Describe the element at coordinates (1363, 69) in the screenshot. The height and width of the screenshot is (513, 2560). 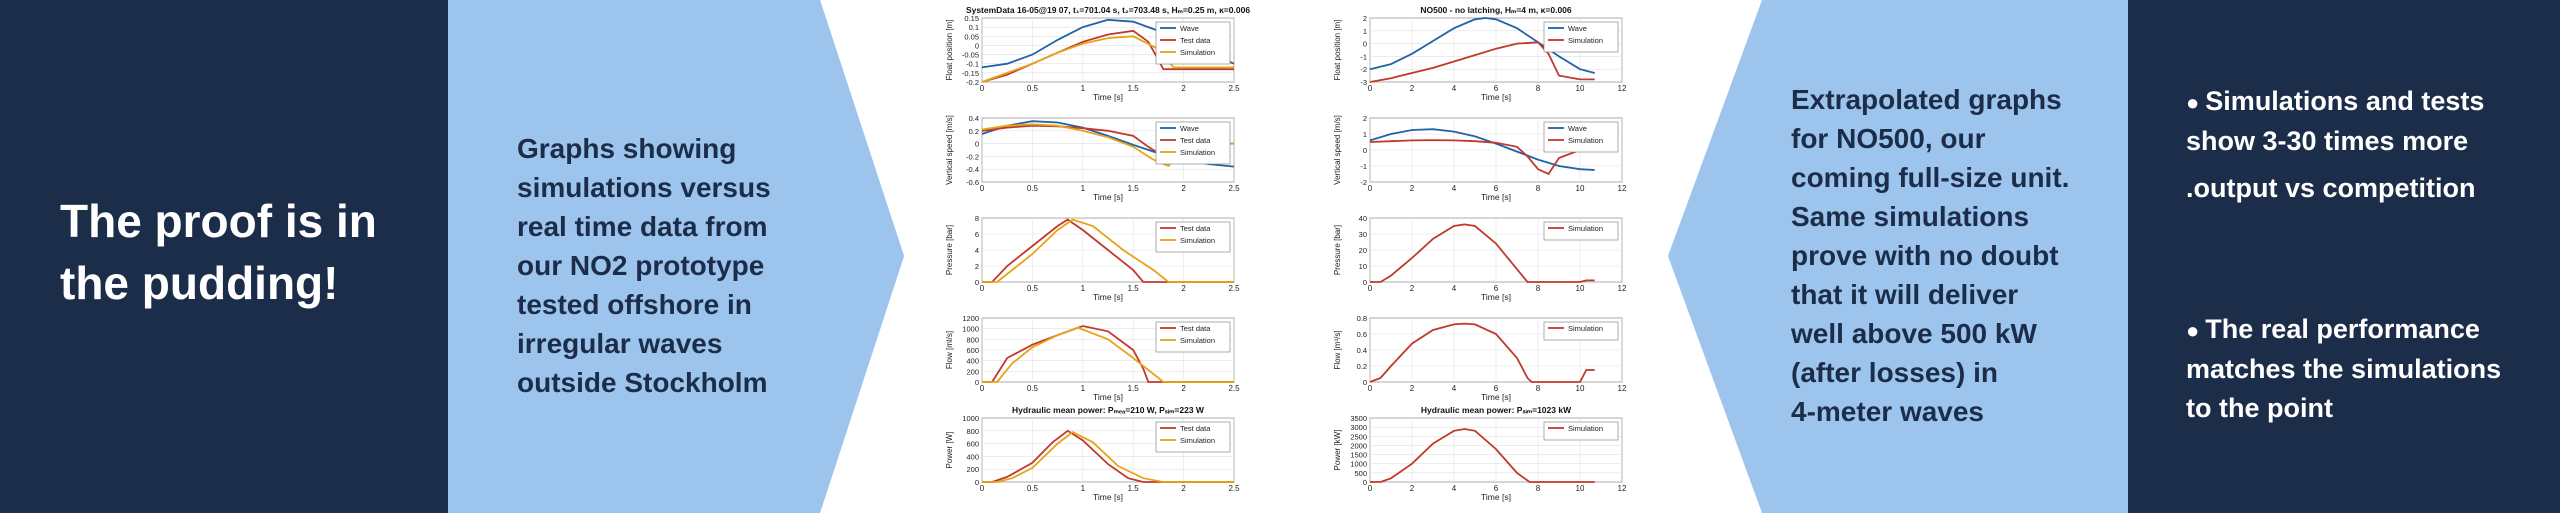
I see `y-tick-label: -2` at that location.